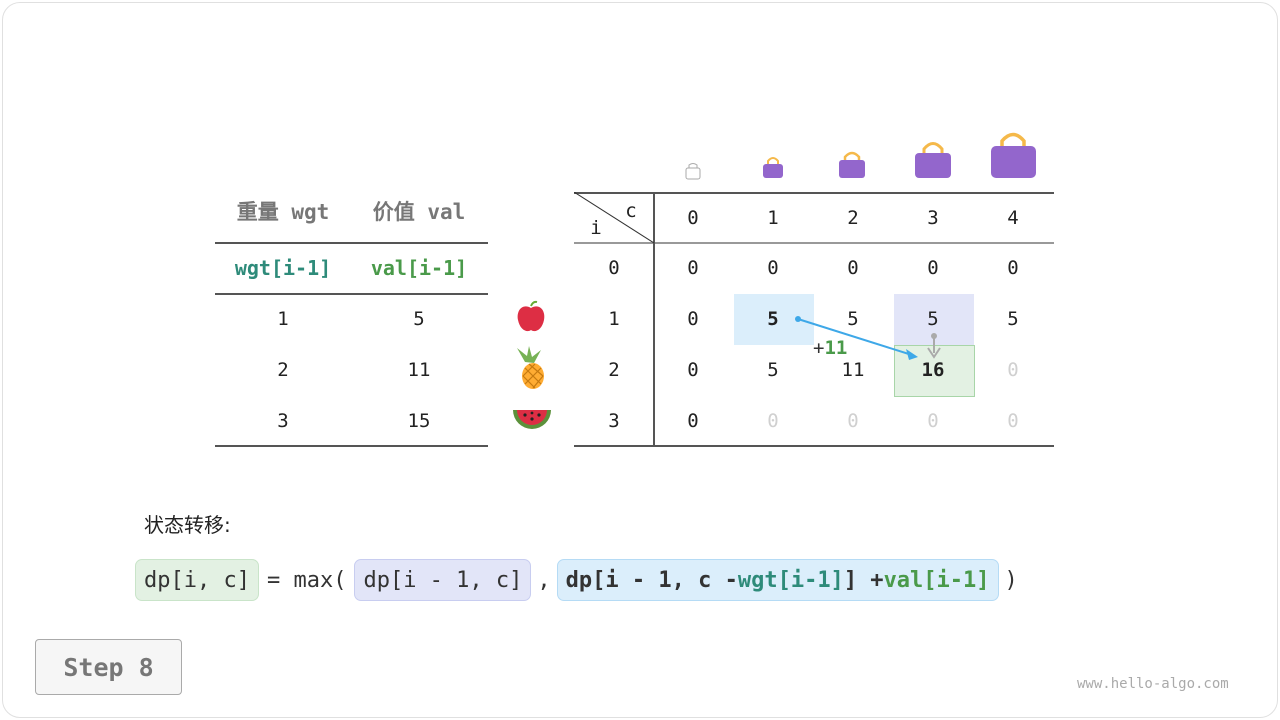 Image resolution: width=1280 pixels, height=720 pixels. Describe the element at coordinates (532, 419) in the screenshot. I see `watermelon-icon` at that location.